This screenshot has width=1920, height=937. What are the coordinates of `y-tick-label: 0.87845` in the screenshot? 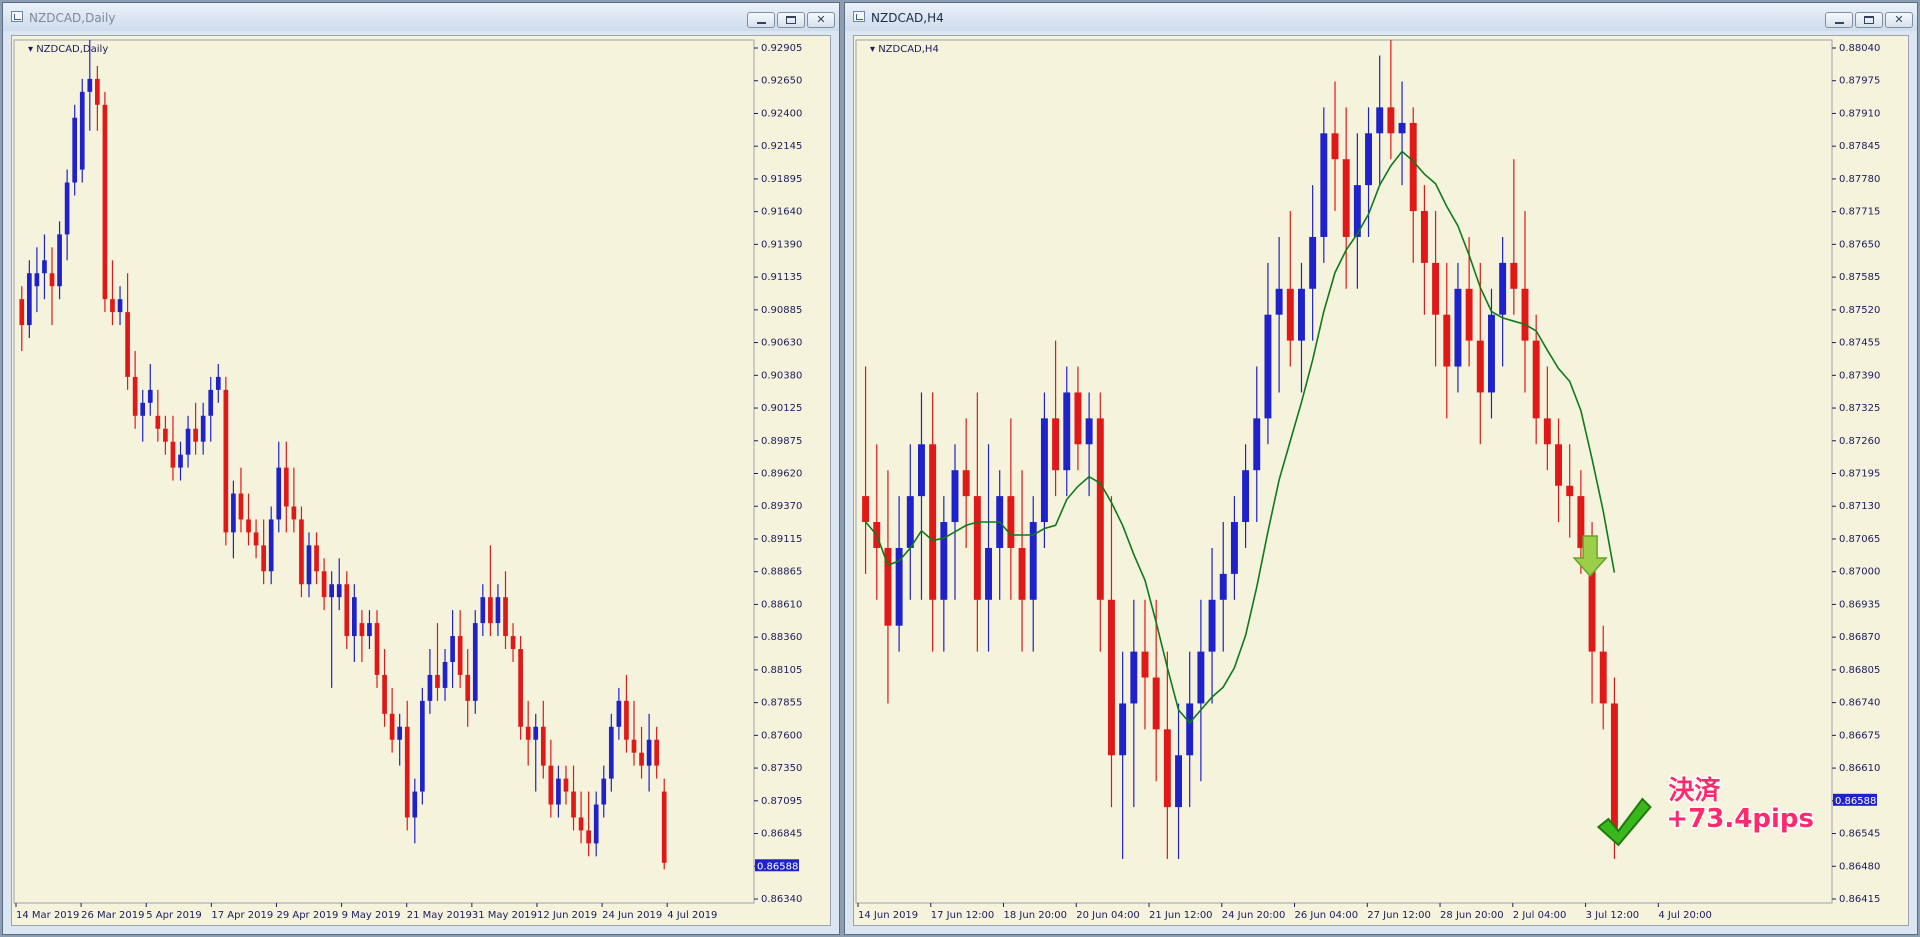 It's located at (1859, 146).